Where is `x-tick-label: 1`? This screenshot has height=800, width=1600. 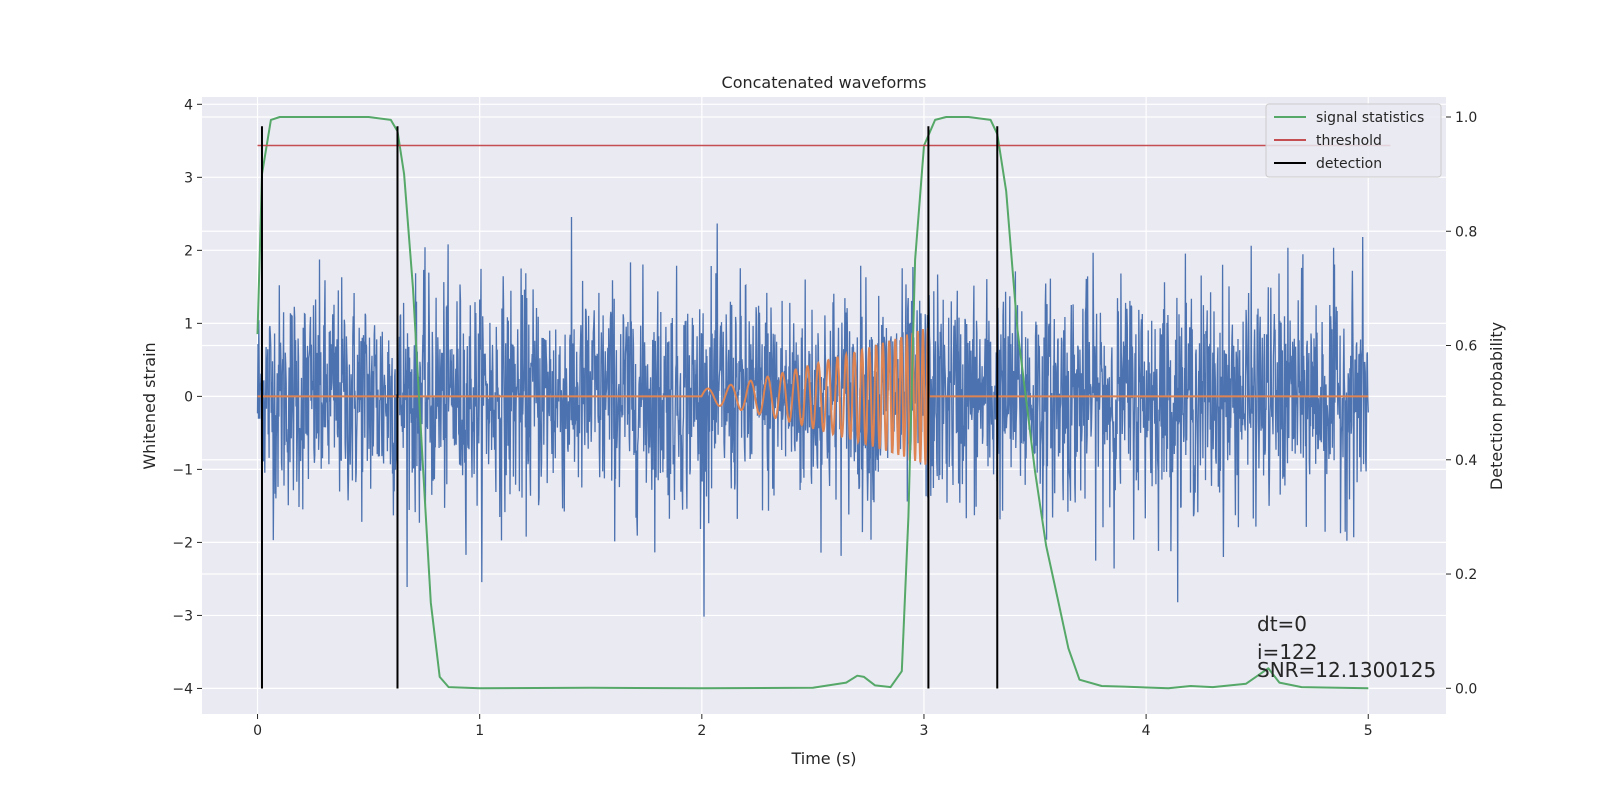 x-tick-label: 1 is located at coordinates (479, 731).